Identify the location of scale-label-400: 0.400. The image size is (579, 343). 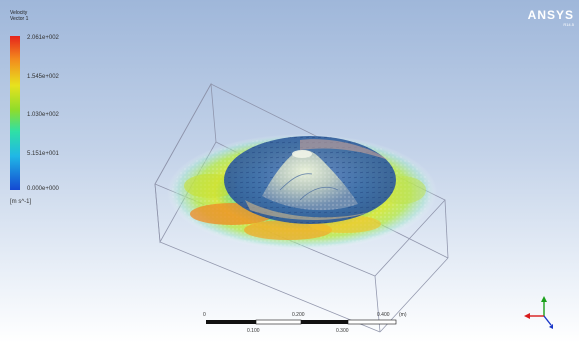
(383, 315).